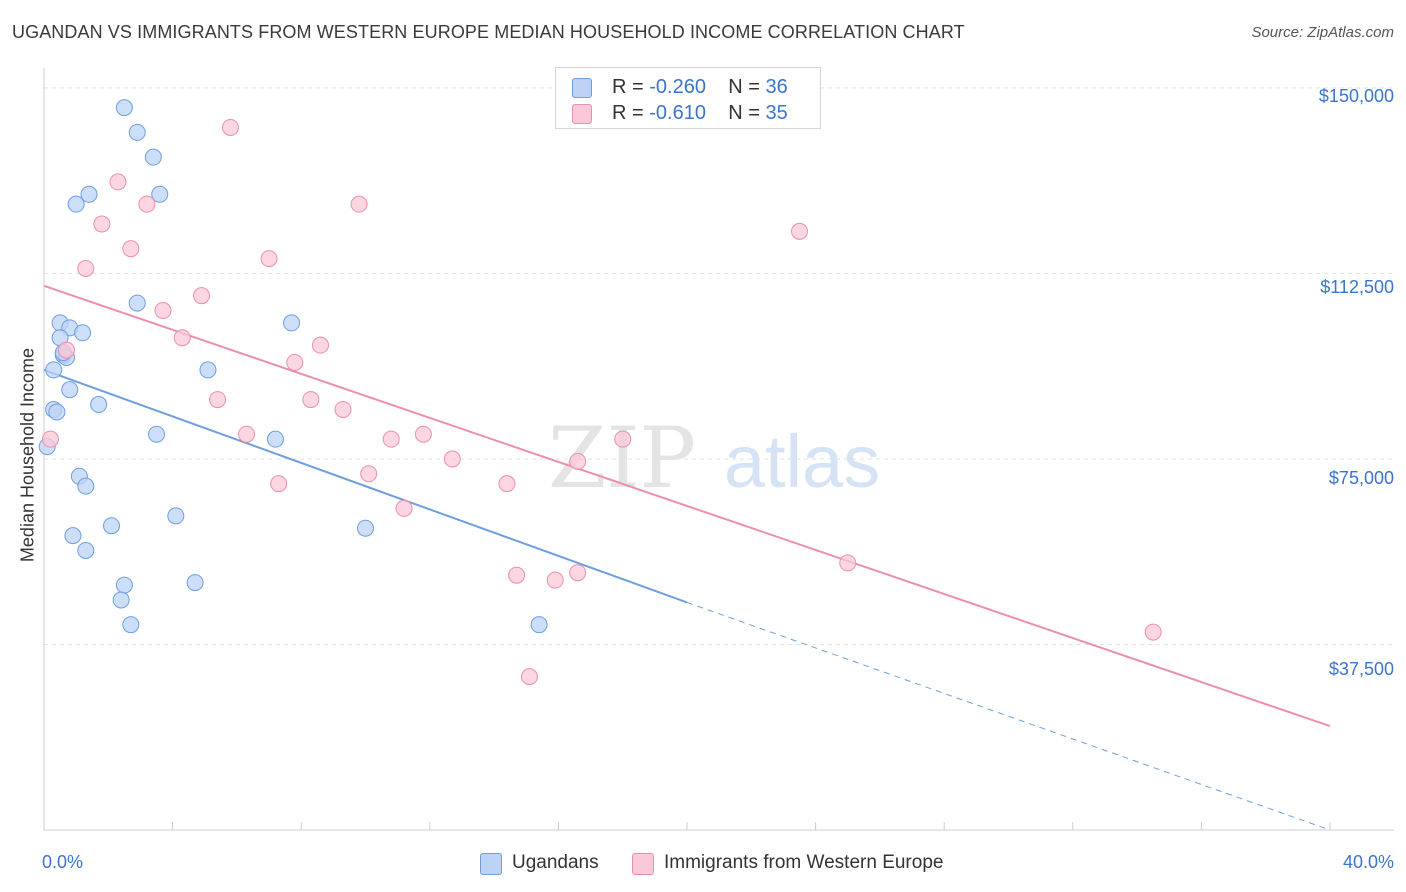 The image size is (1406, 892). I want to click on stat-n-value: 35, so click(776, 113).